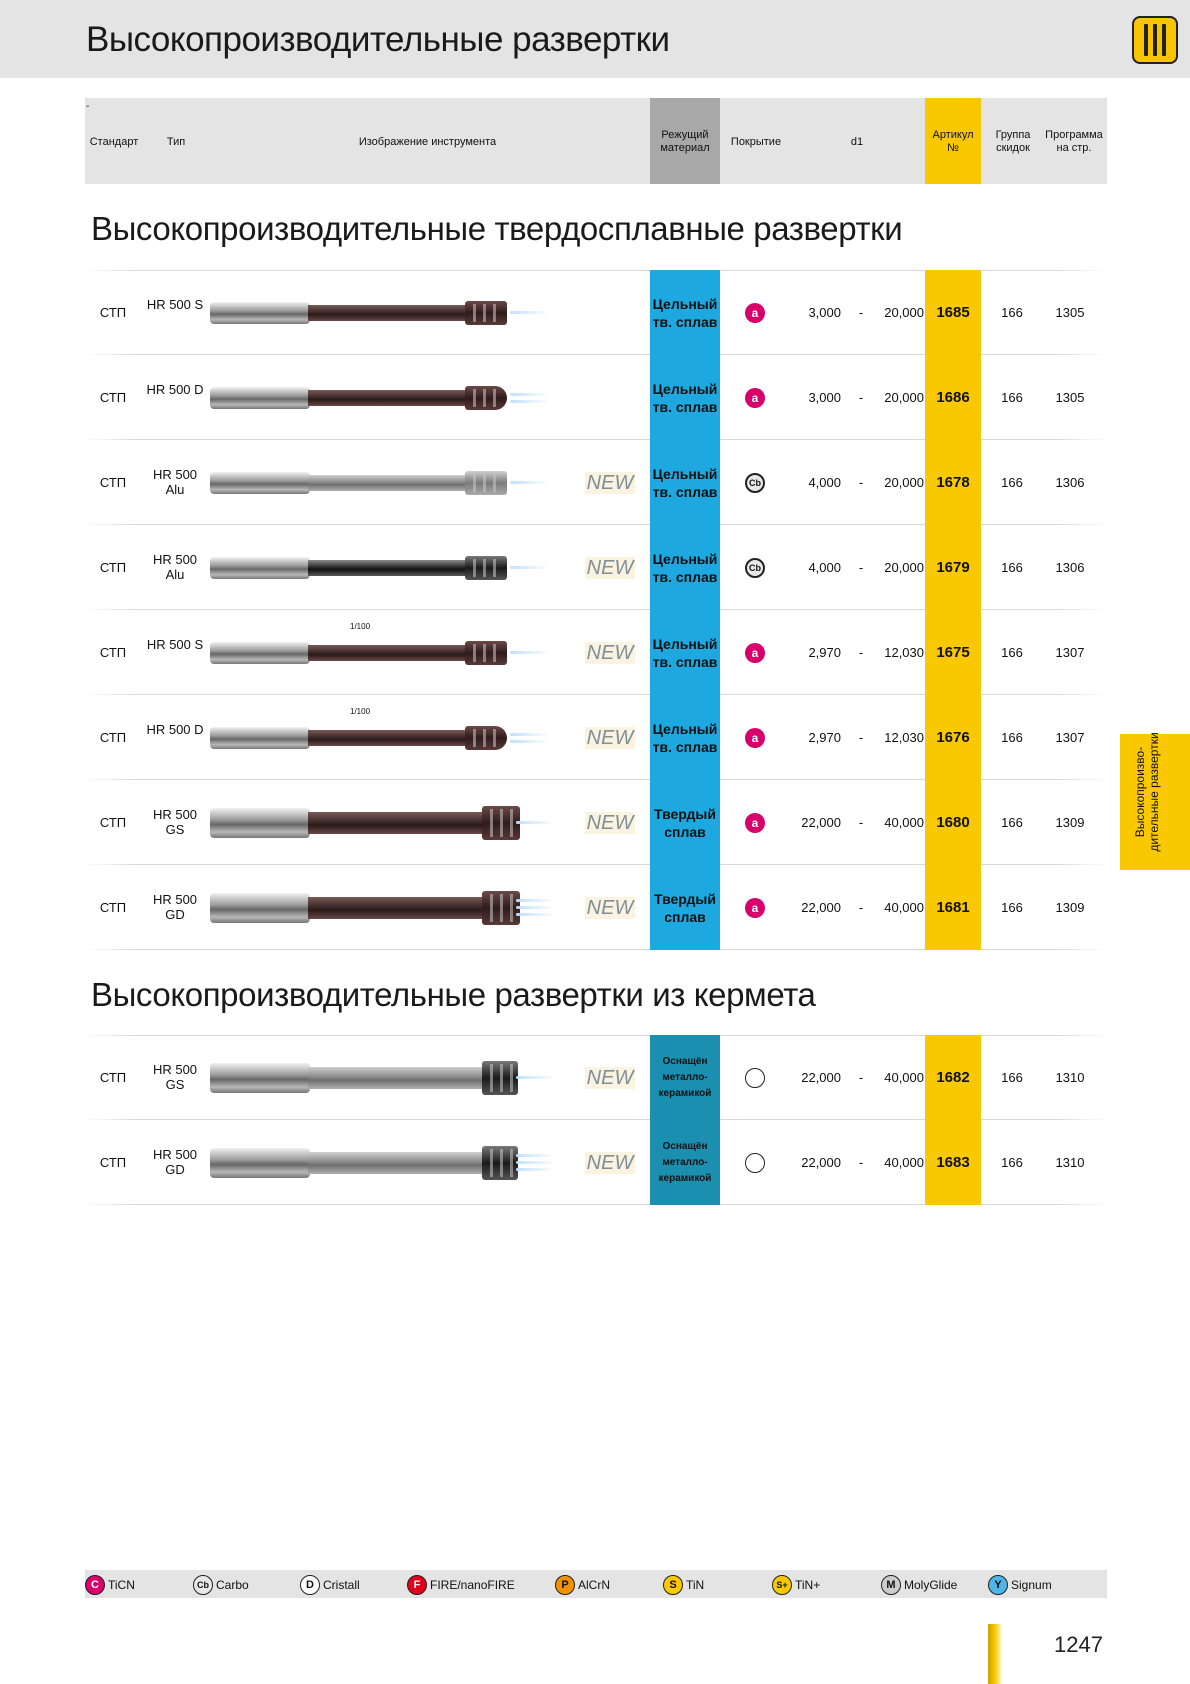 The image size is (1190, 1684). What do you see at coordinates (1155, 802) in the screenshot?
I see `side-tab` at bounding box center [1155, 802].